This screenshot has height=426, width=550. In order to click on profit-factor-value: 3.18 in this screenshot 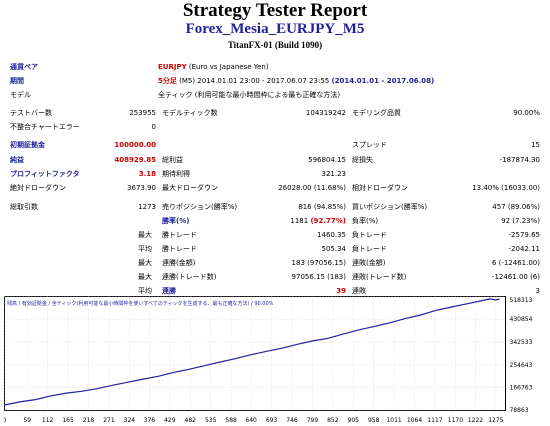, I will do `click(147, 174)`.